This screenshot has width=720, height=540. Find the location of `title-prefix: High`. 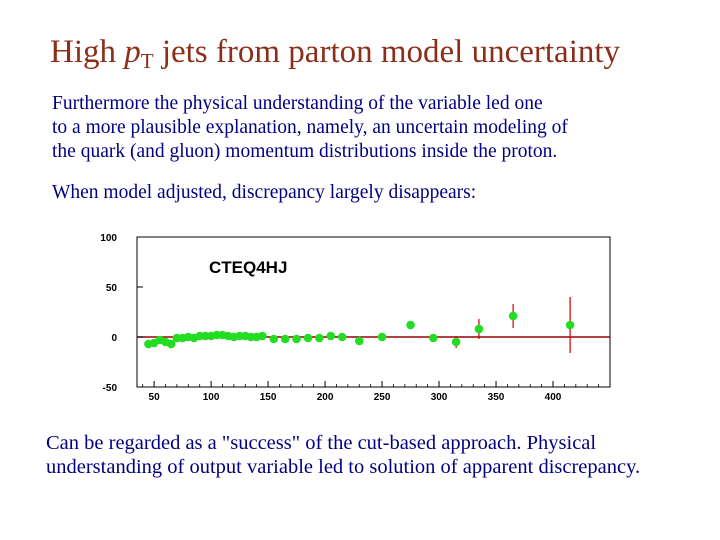

title-prefix: High is located at coordinates (87, 52).